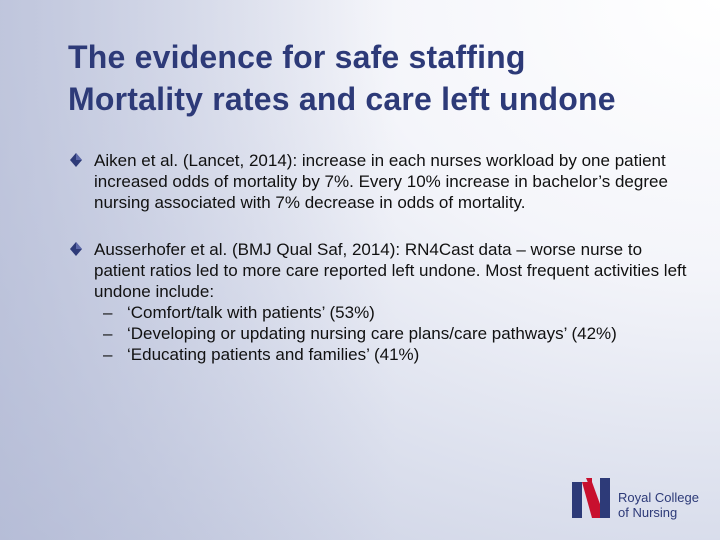 Image resolution: width=720 pixels, height=540 pixels. What do you see at coordinates (658, 497) in the screenshot?
I see `logo-line-1: Royal College` at bounding box center [658, 497].